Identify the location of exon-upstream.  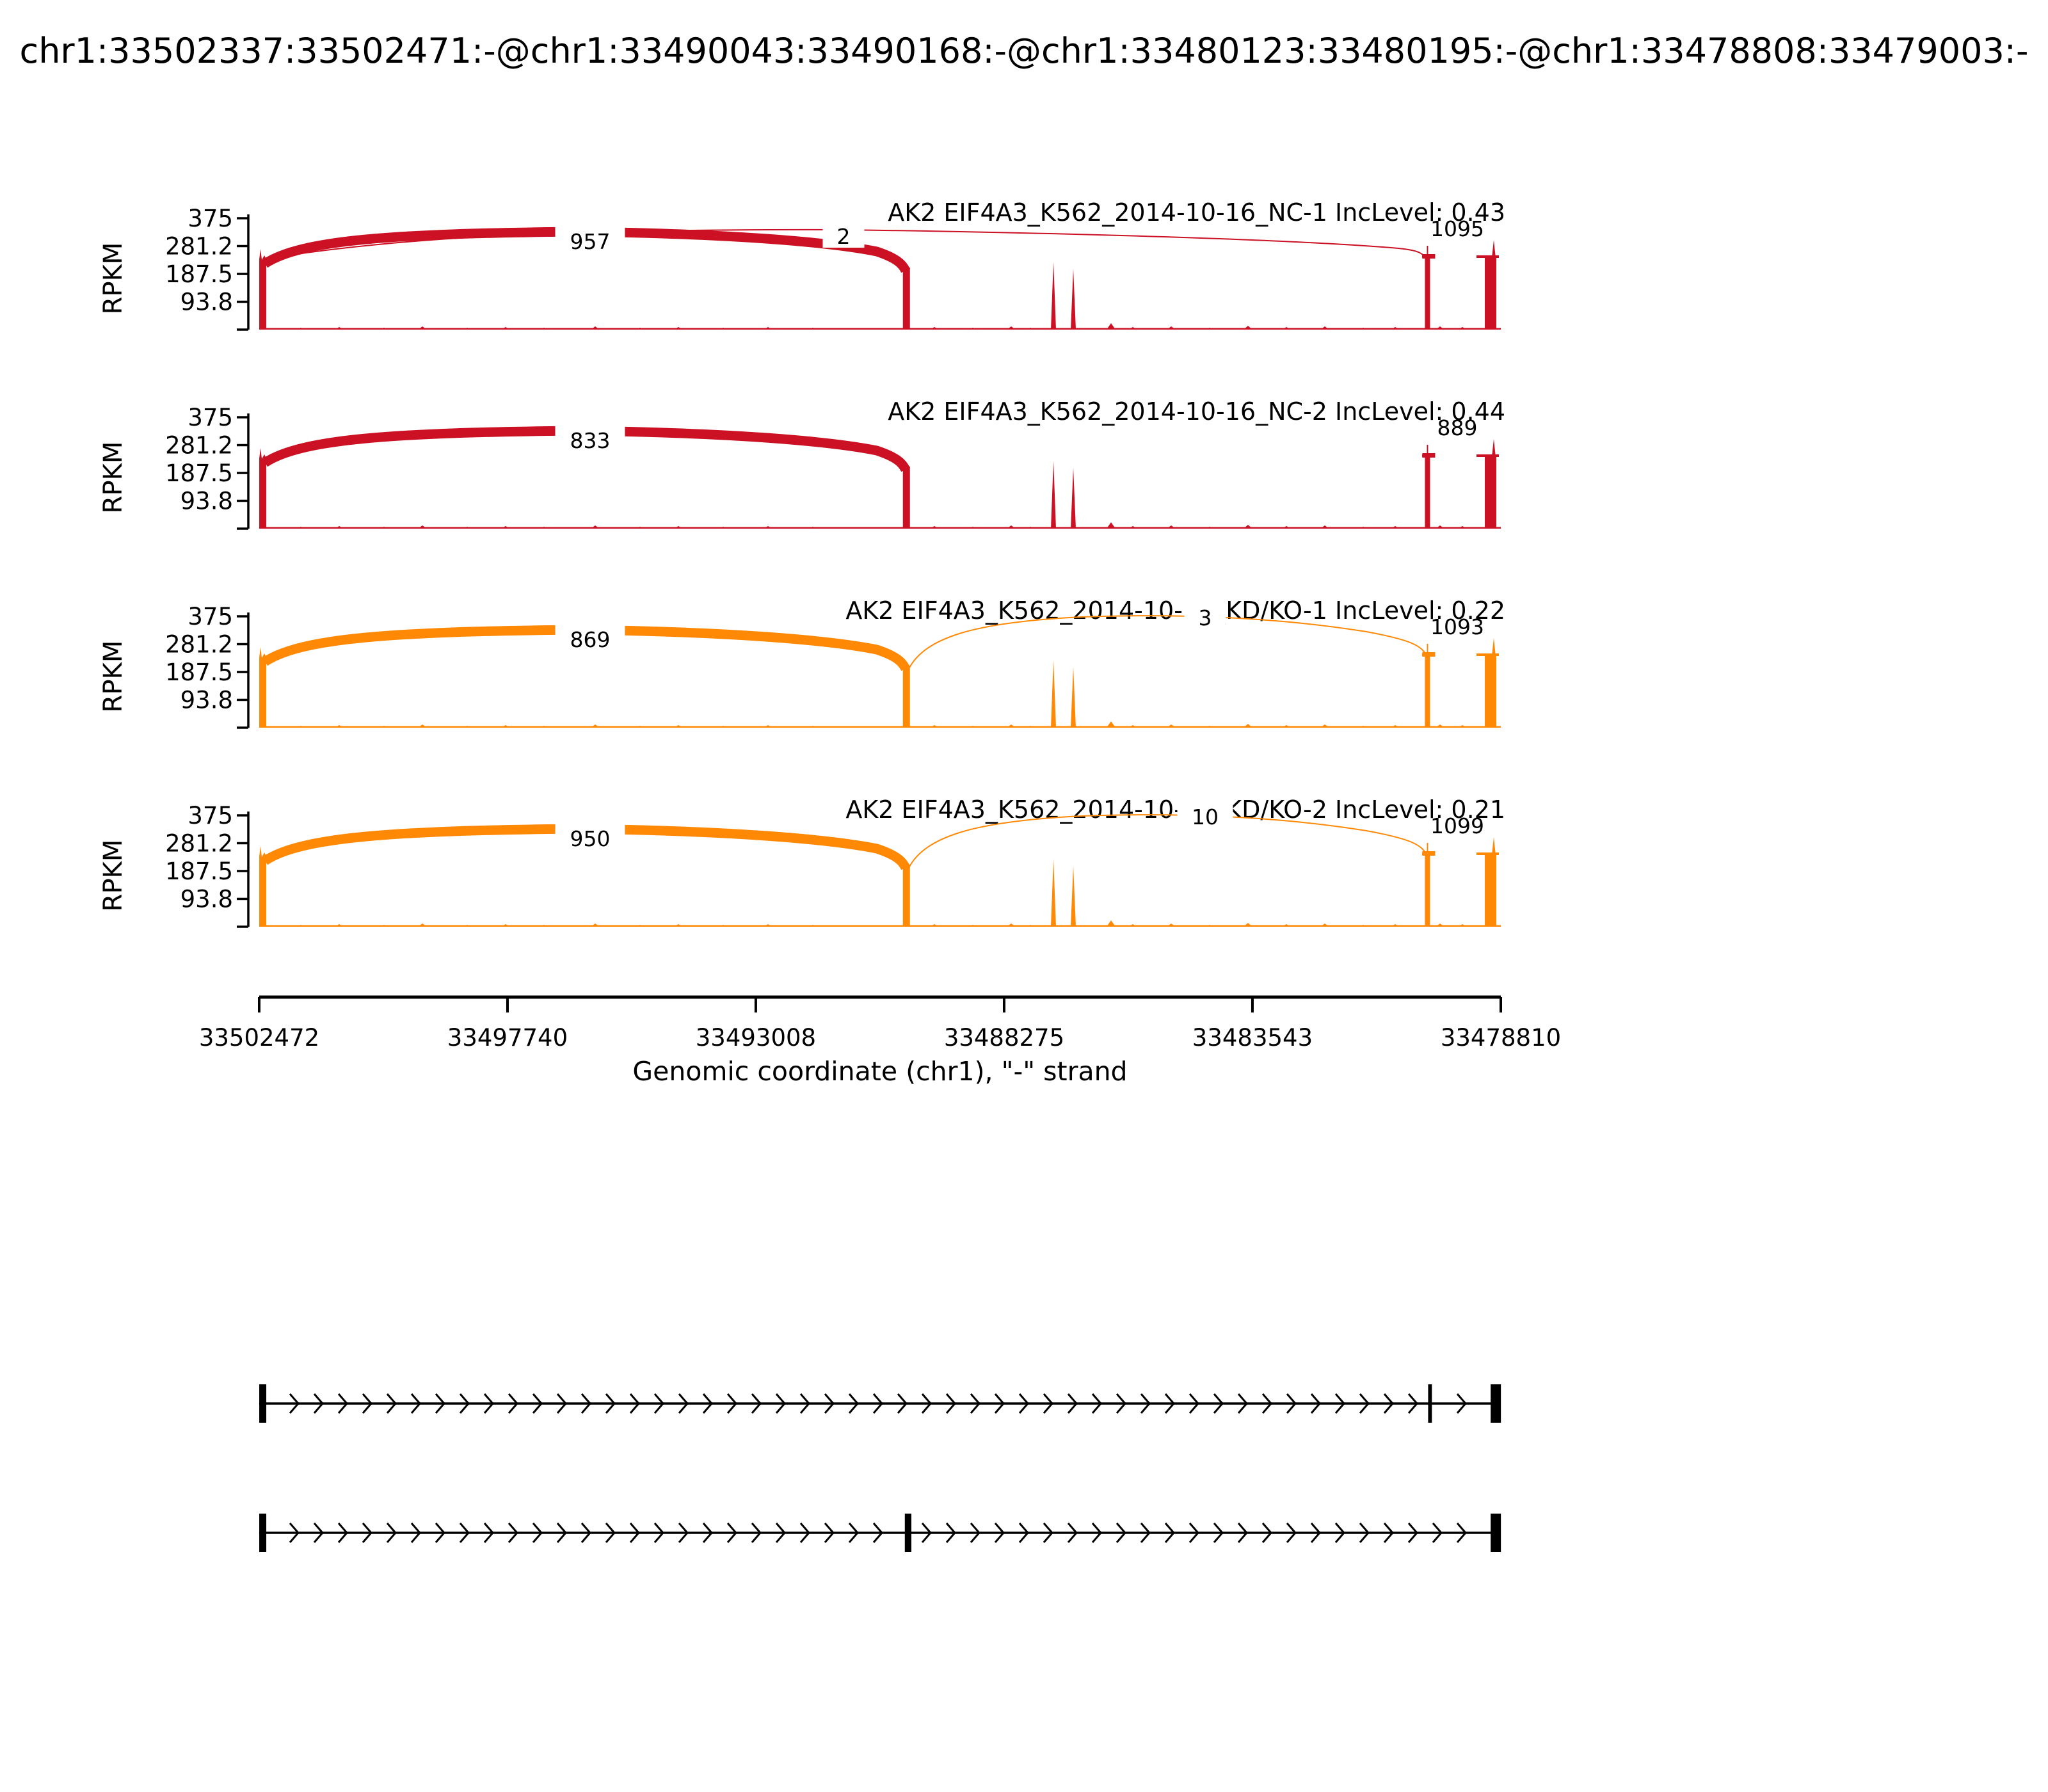
(263, 1533).